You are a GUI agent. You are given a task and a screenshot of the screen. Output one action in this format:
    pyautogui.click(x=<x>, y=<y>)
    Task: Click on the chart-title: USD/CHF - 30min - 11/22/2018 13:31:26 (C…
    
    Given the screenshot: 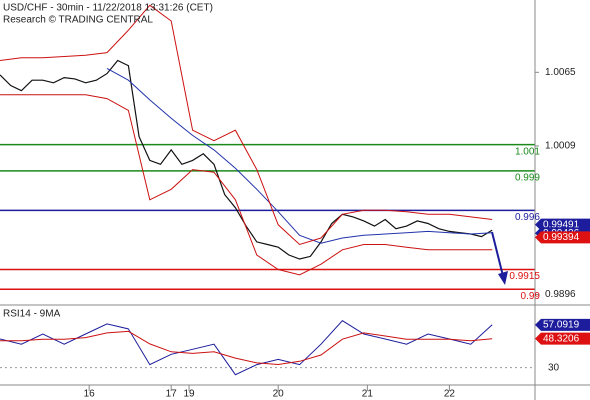 What is the action you would take?
    pyautogui.click(x=108, y=8)
    